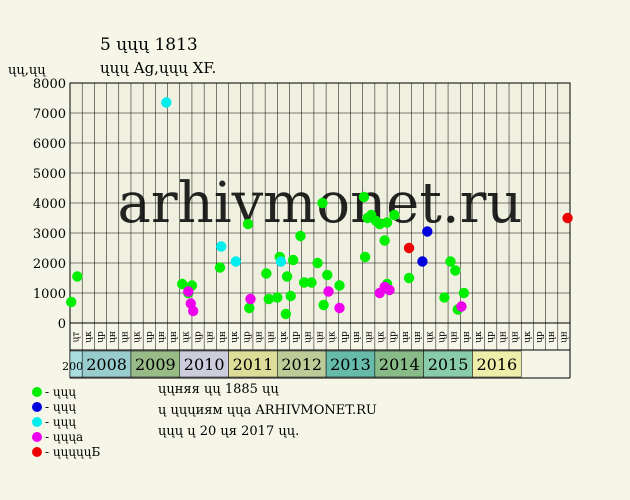  I want to click on y-tick-label: 3000, so click(49, 234).